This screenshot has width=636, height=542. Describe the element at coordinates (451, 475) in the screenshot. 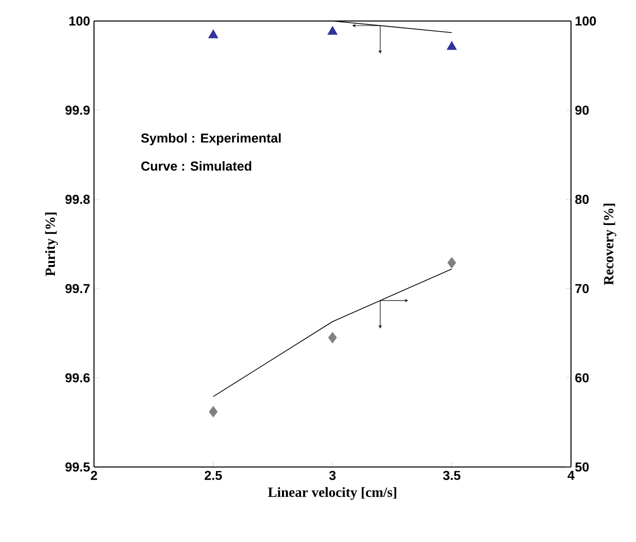

I see `x-tick-label: 3.5` at that location.